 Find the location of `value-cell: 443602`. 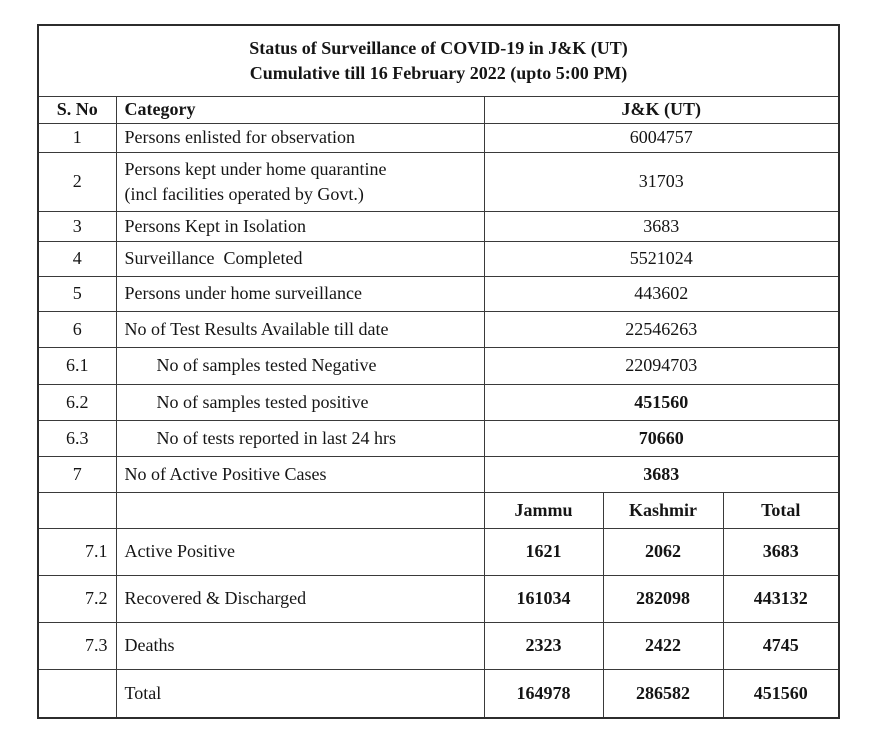

value-cell: 443602 is located at coordinates (661, 293).